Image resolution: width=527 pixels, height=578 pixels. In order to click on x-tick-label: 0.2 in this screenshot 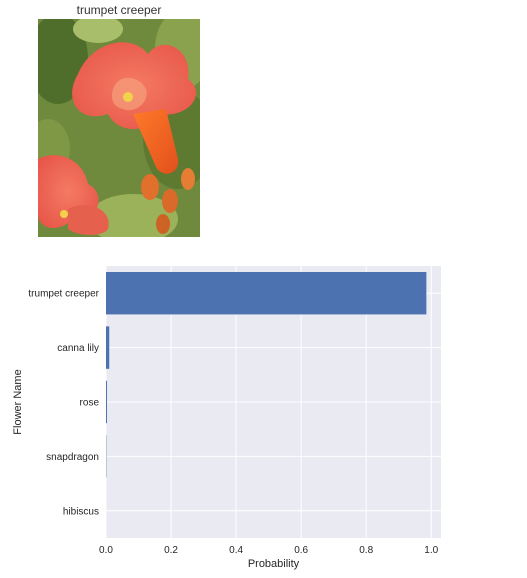, I will do `click(171, 550)`.